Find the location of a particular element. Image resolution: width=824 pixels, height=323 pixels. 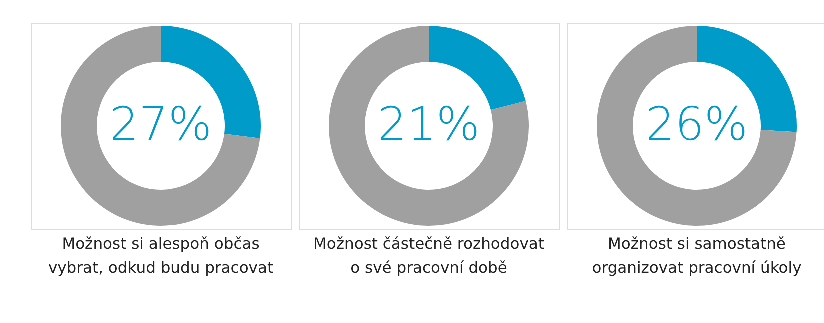

donut-slice is located at coordinates (160, 126).